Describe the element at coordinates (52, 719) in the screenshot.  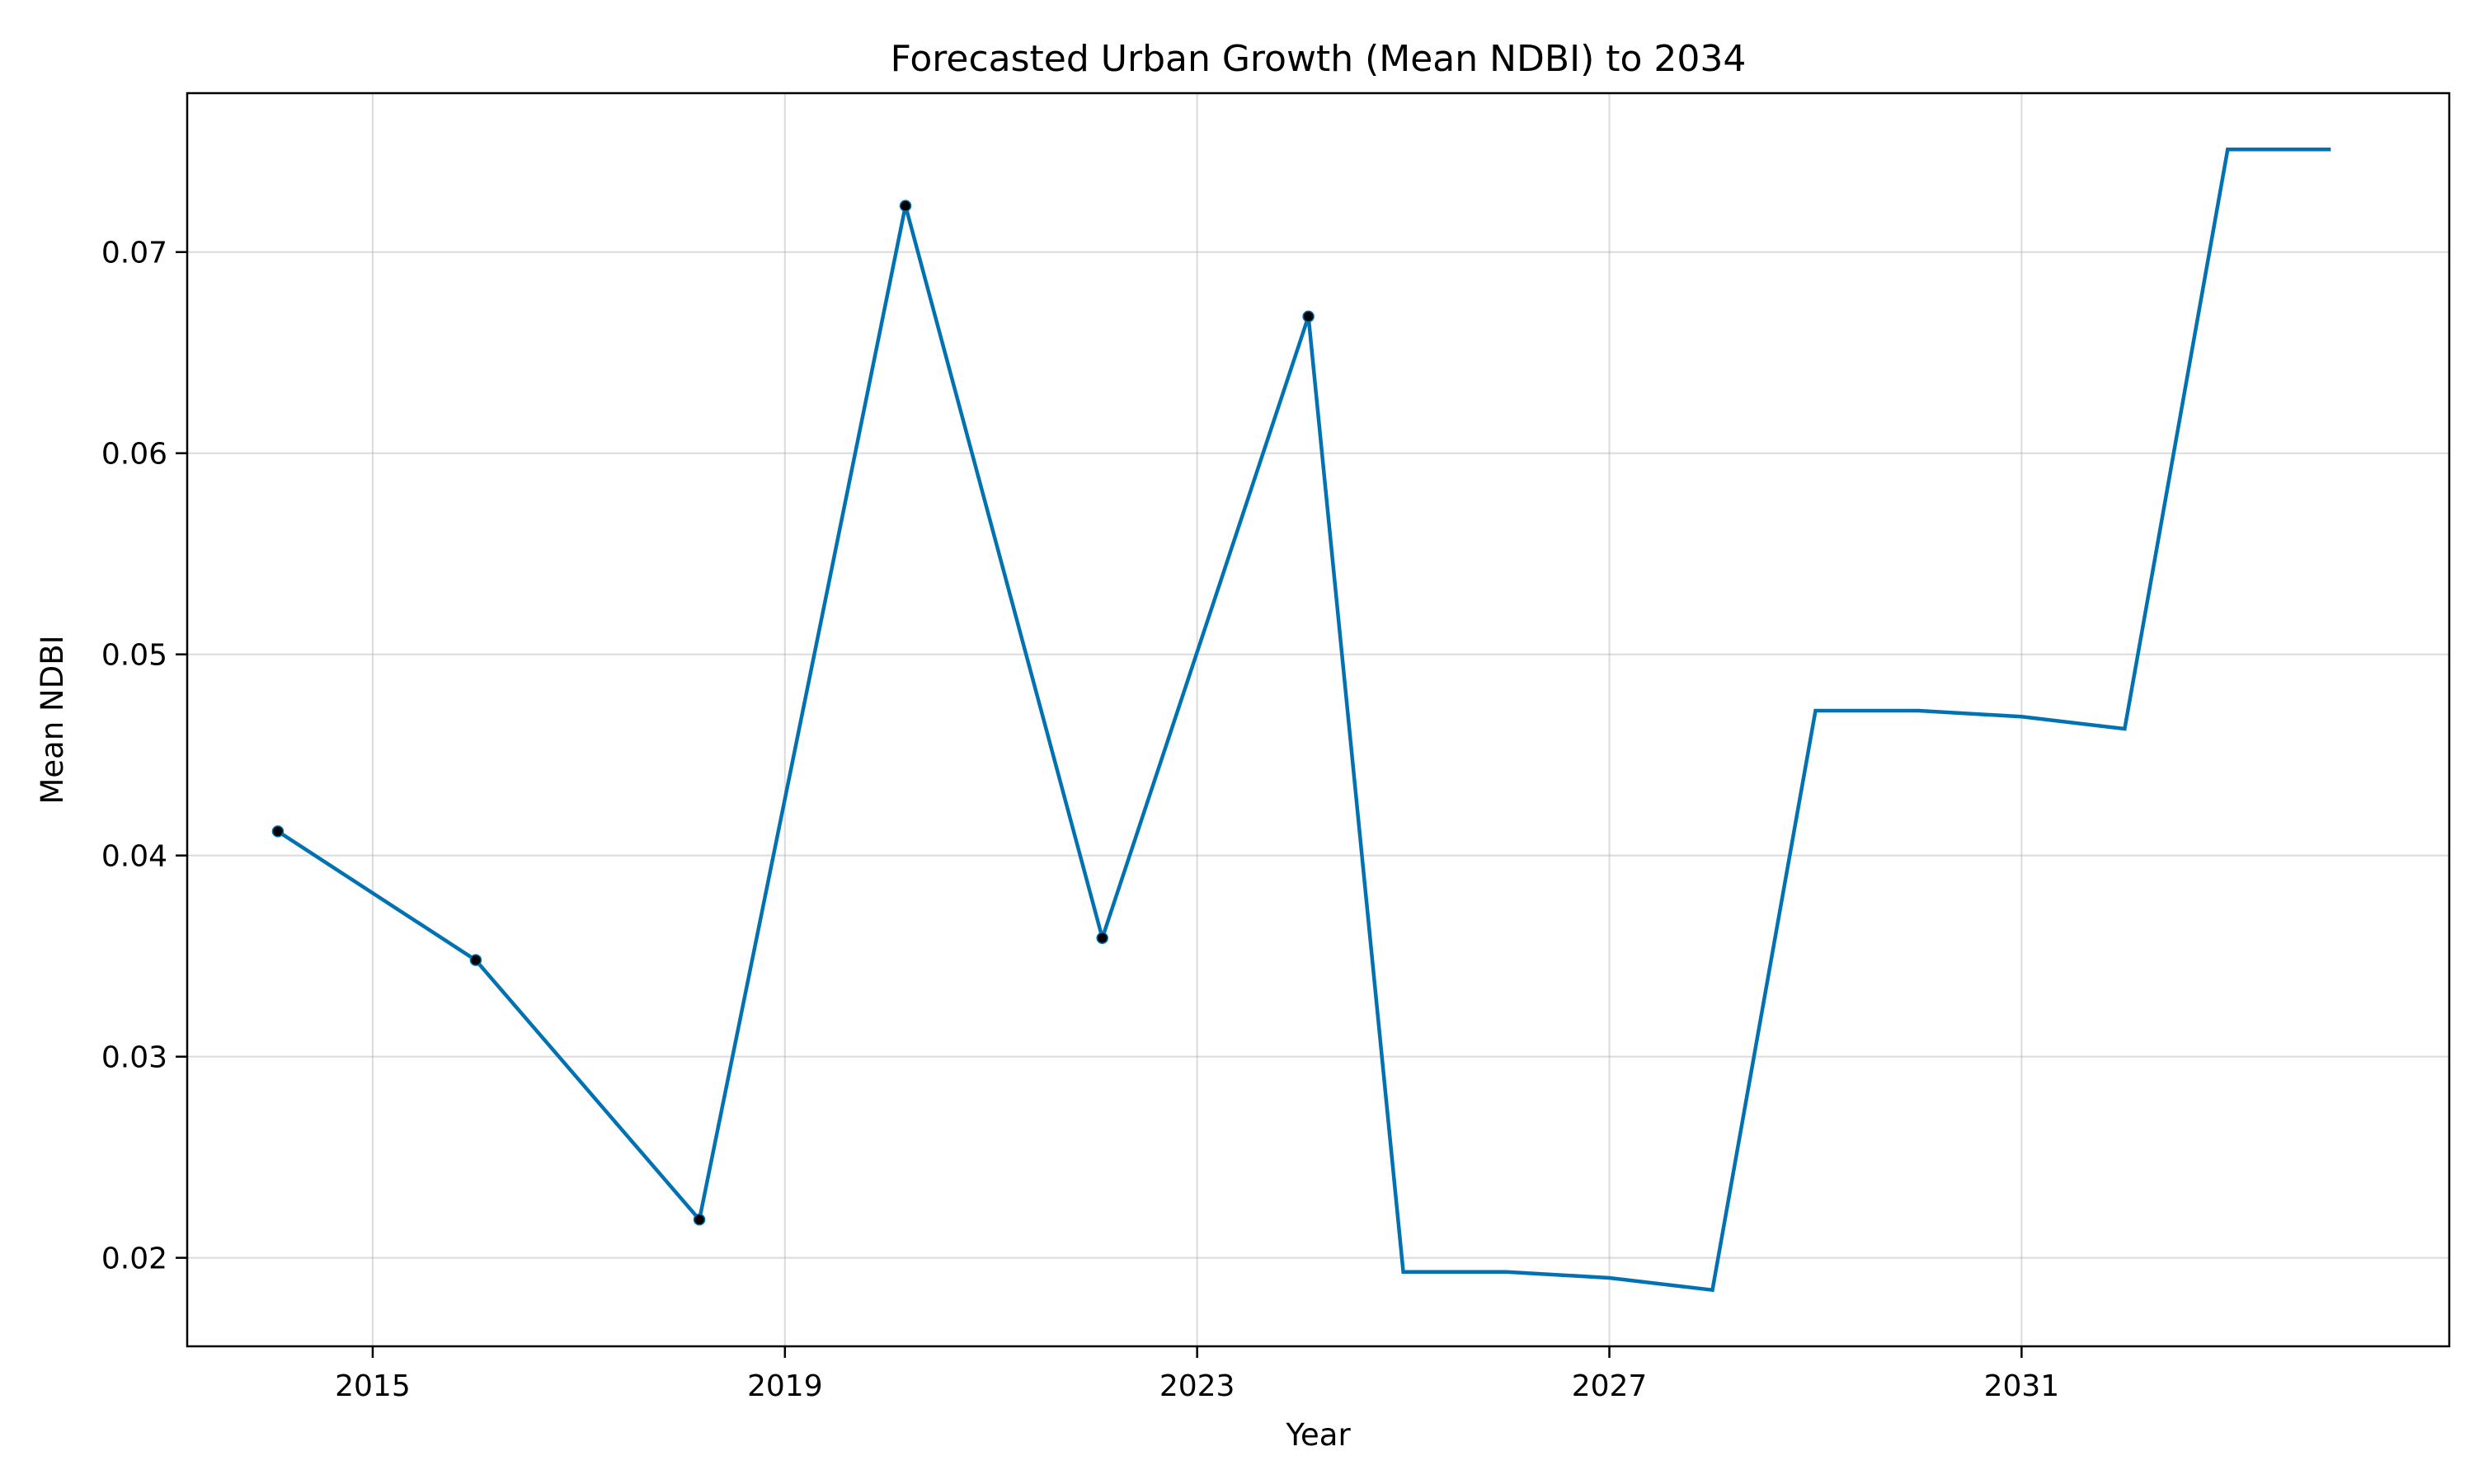
I see `y-axis-label: Mean NDBI` at that location.